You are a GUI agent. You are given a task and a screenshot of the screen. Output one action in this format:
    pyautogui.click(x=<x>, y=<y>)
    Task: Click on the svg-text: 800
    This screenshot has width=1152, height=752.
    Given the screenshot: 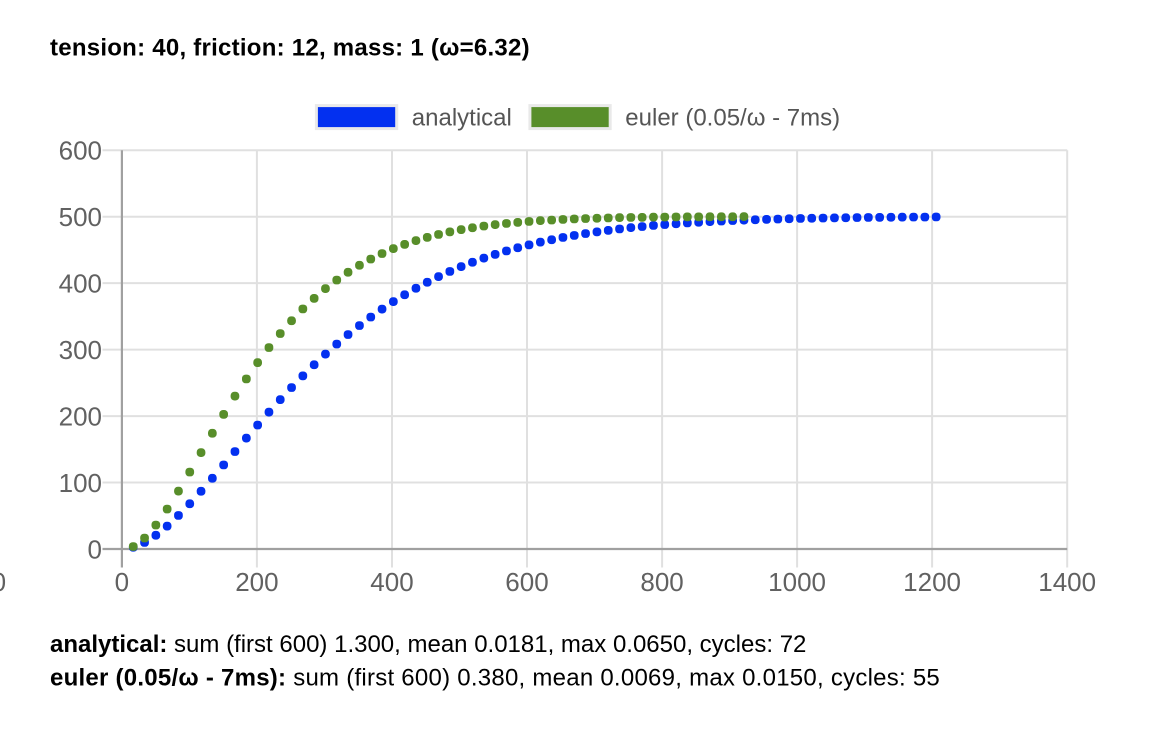 What is the action you would take?
    pyautogui.click(x=661, y=582)
    